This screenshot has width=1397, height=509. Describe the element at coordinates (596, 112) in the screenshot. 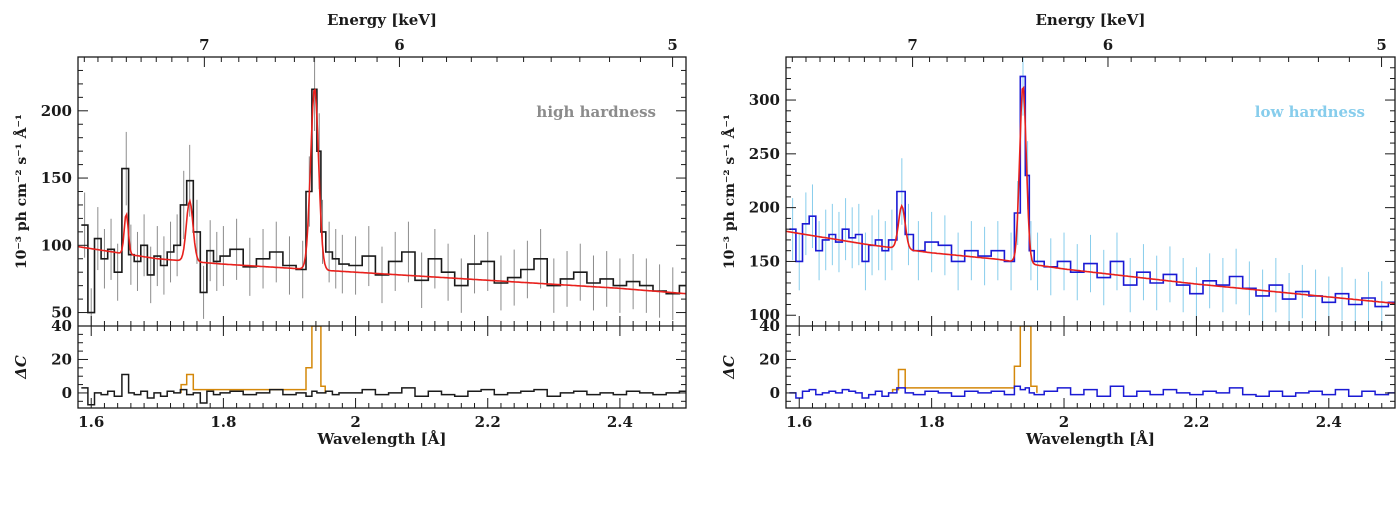

I see `hardness-annotation: high hardness` at that location.